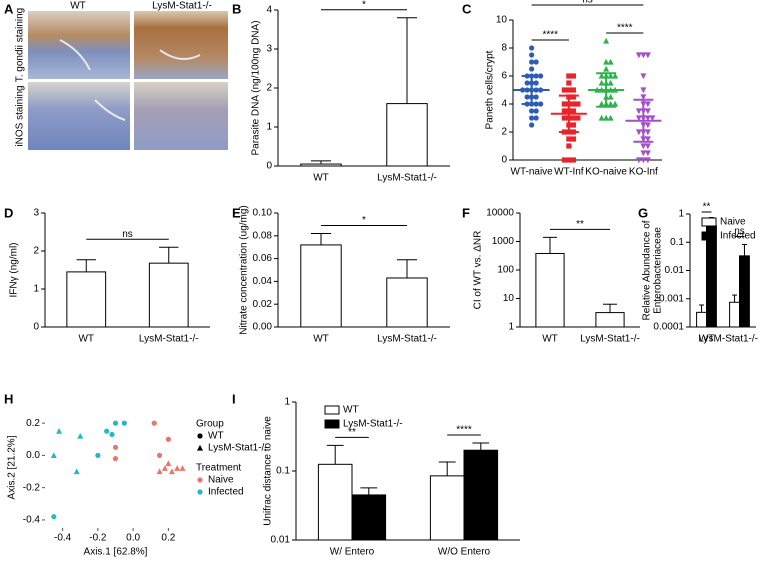 The height and width of the screenshot is (568, 760). What do you see at coordinates (32, 520) in the screenshot?
I see `y-tick-label: -0.4` at bounding box center [32, 520].